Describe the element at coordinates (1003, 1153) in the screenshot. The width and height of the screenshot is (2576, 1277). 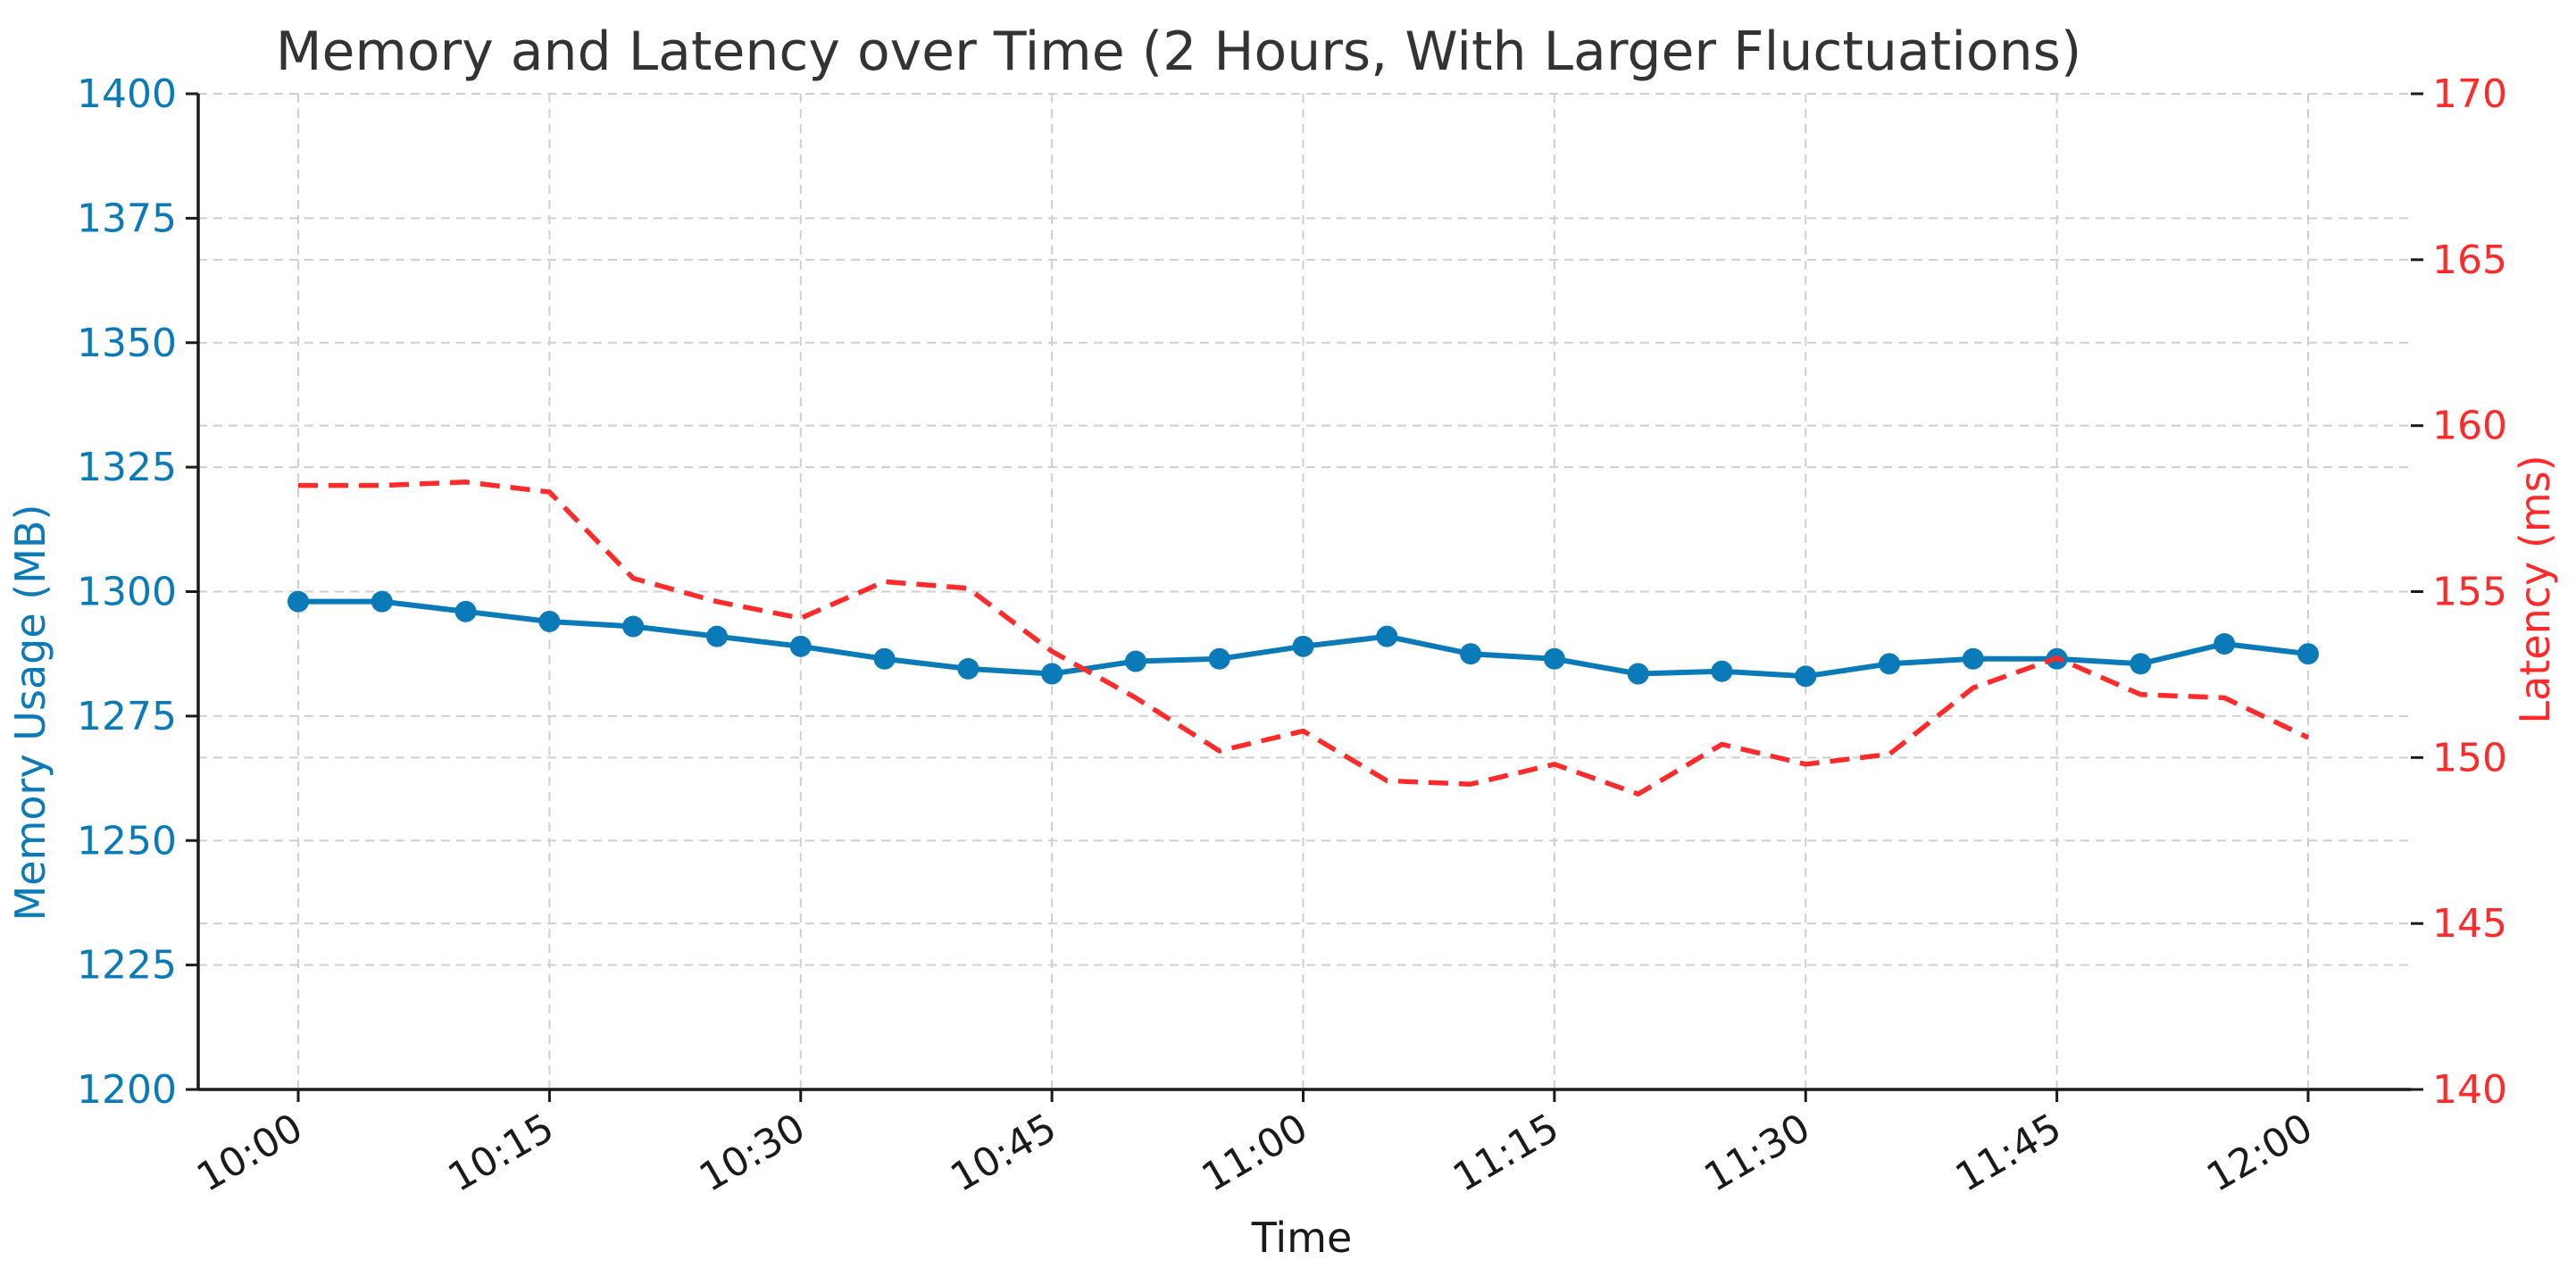
I see `x-tick-label: 10:45` at that location.